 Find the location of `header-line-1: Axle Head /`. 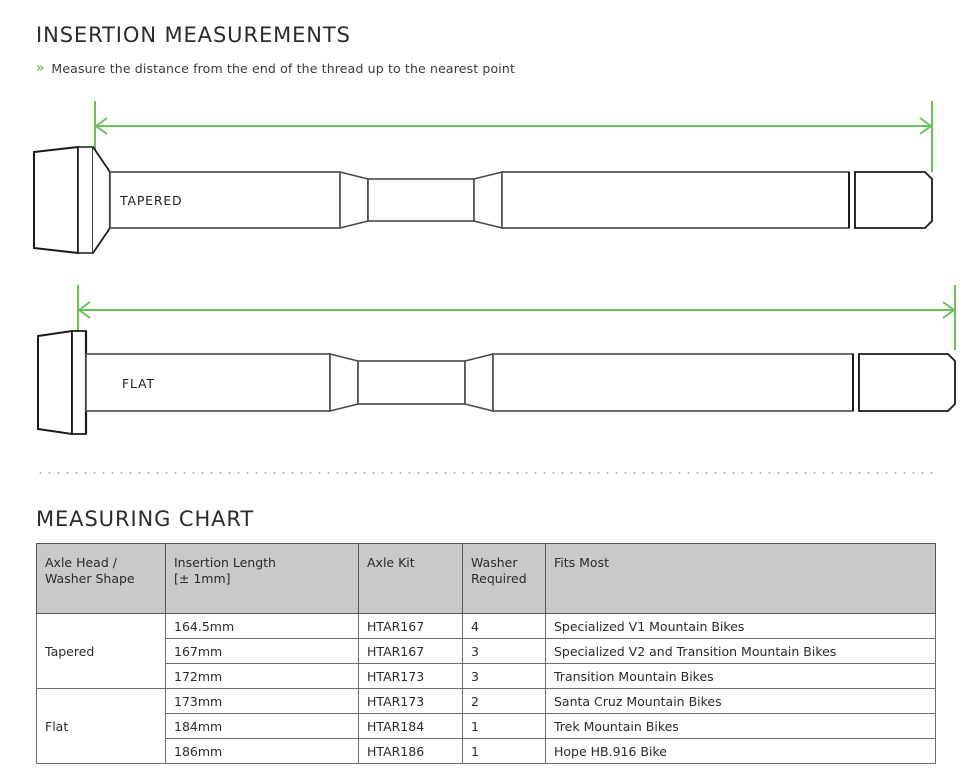

header-line-1: Axle Head / is located at coordinates (81, 562).